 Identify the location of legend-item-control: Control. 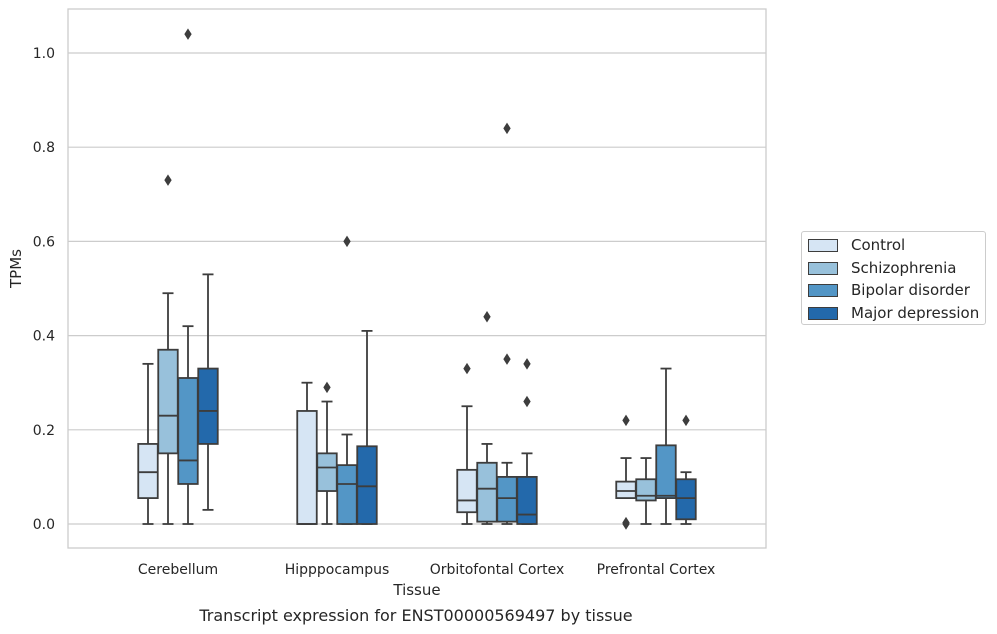
(856, 245).